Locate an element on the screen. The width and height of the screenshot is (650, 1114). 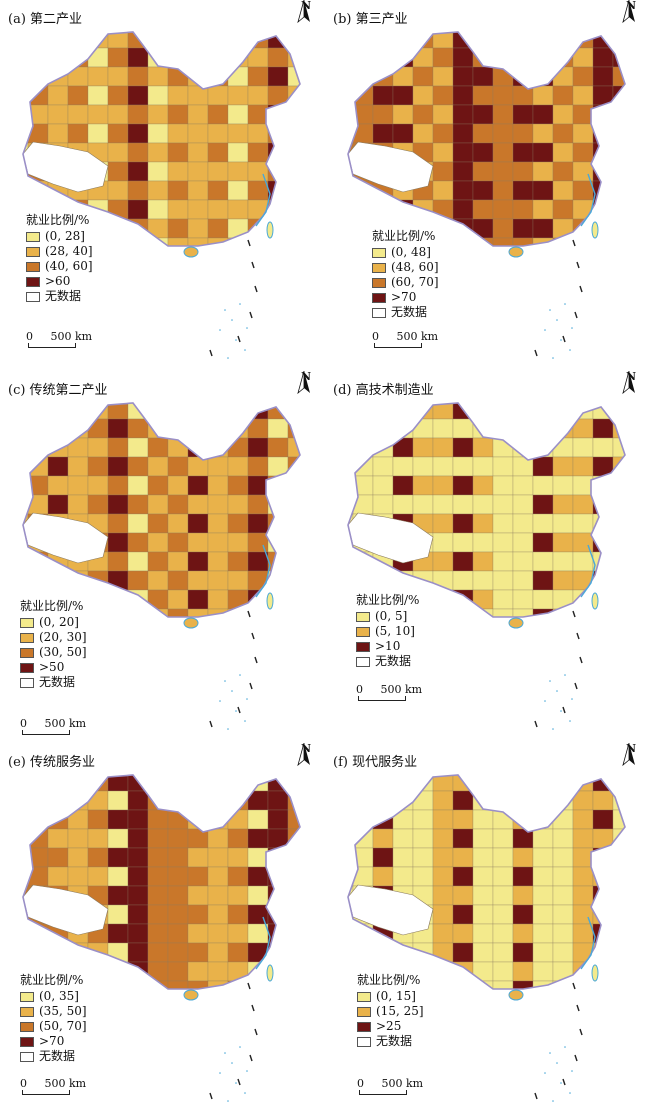
scale-bar: 0 500 km is located at coordinates (53, 726).